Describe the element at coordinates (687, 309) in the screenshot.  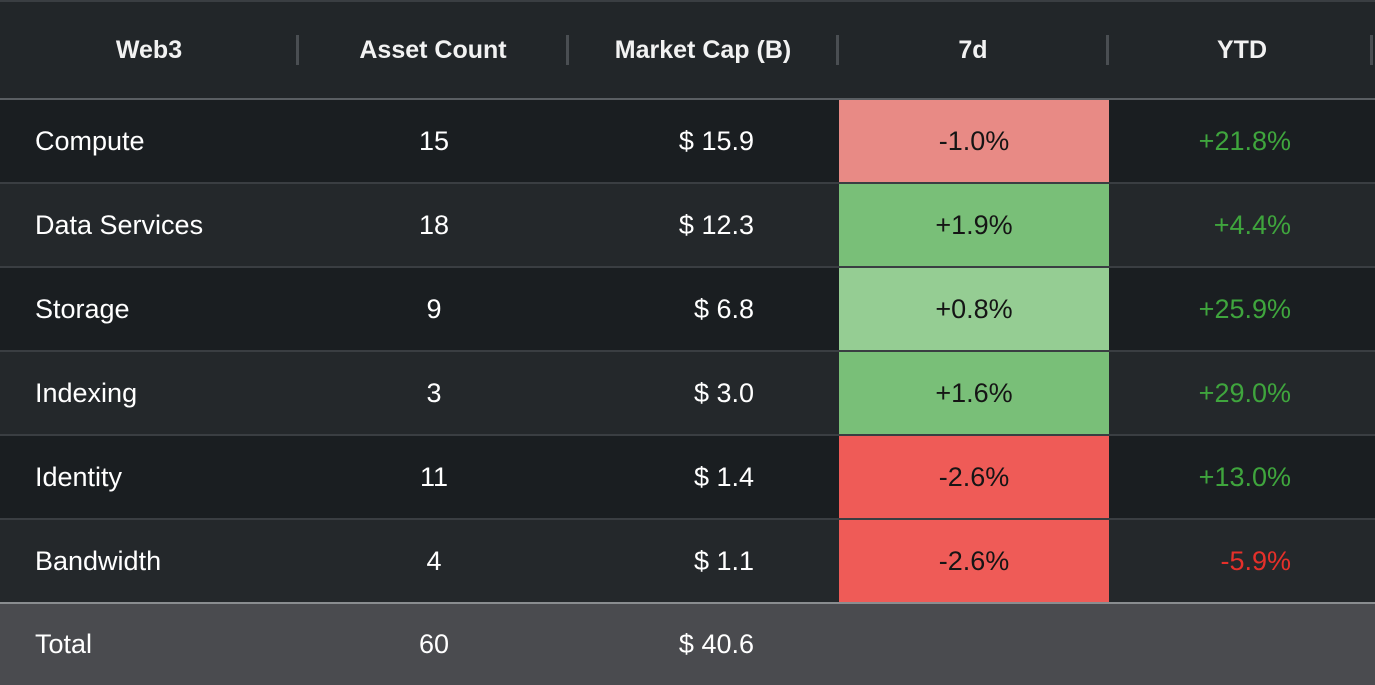
I see `table-row: Storage 9 $ 6.8 +0.8% +25.9%` at that location.